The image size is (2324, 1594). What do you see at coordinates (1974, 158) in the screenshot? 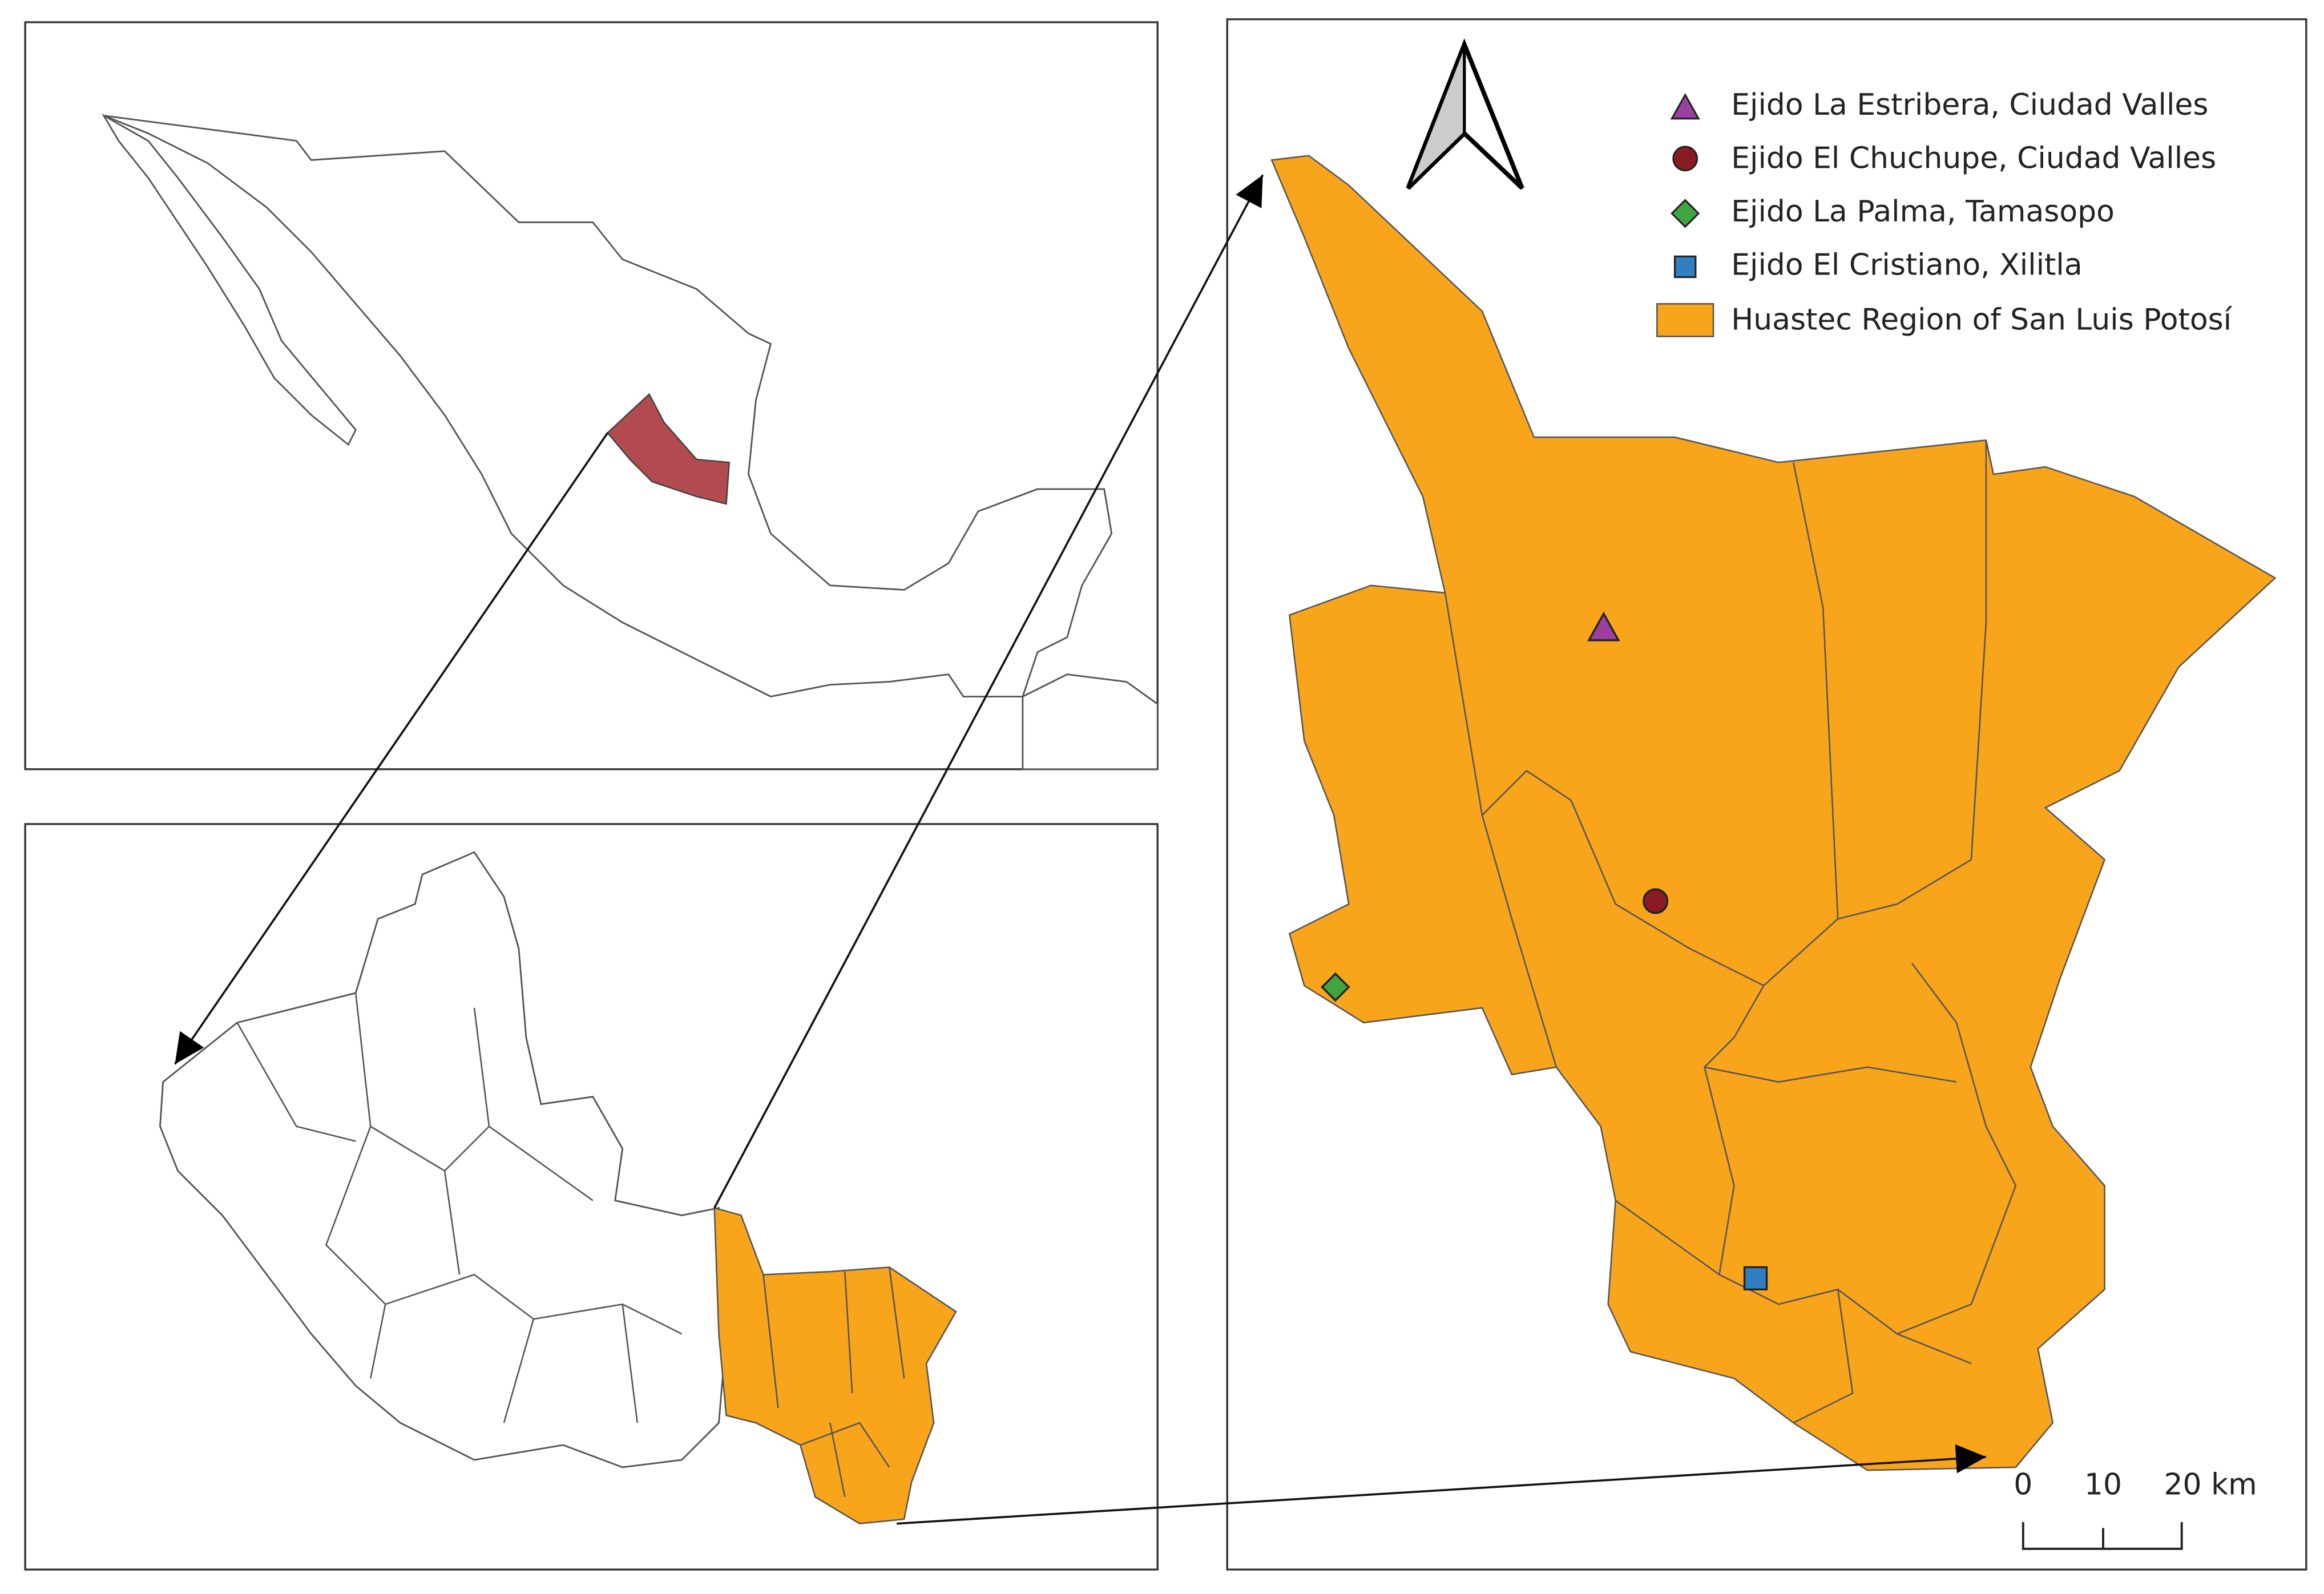
I see `legend-label: Ejido El Chuchupe, Ciudad Valles` at bounding box center [1974, 158].